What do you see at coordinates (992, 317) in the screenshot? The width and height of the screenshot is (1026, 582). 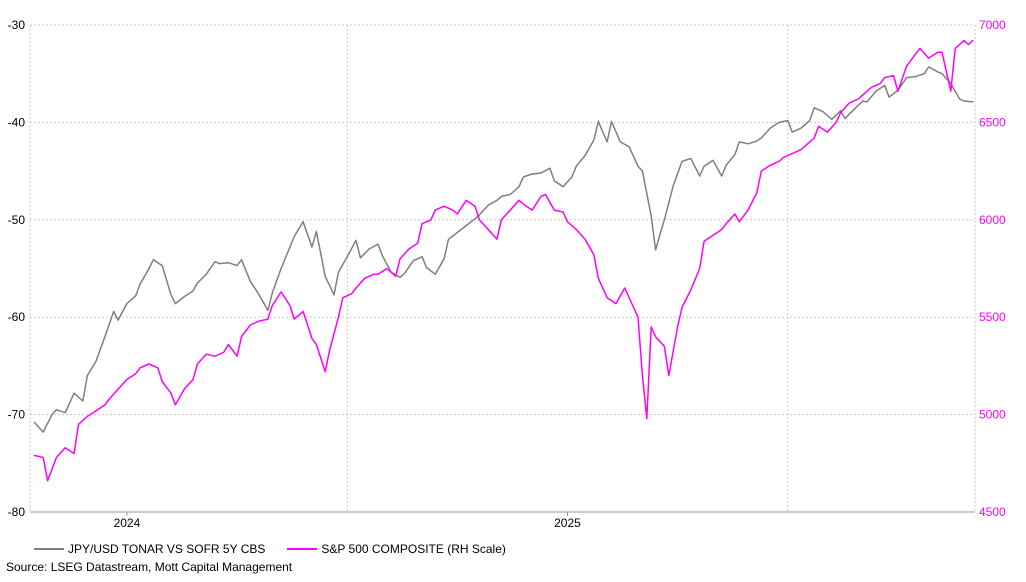 I see `right-tick-label: 5500` at bounding box center [992, 317].